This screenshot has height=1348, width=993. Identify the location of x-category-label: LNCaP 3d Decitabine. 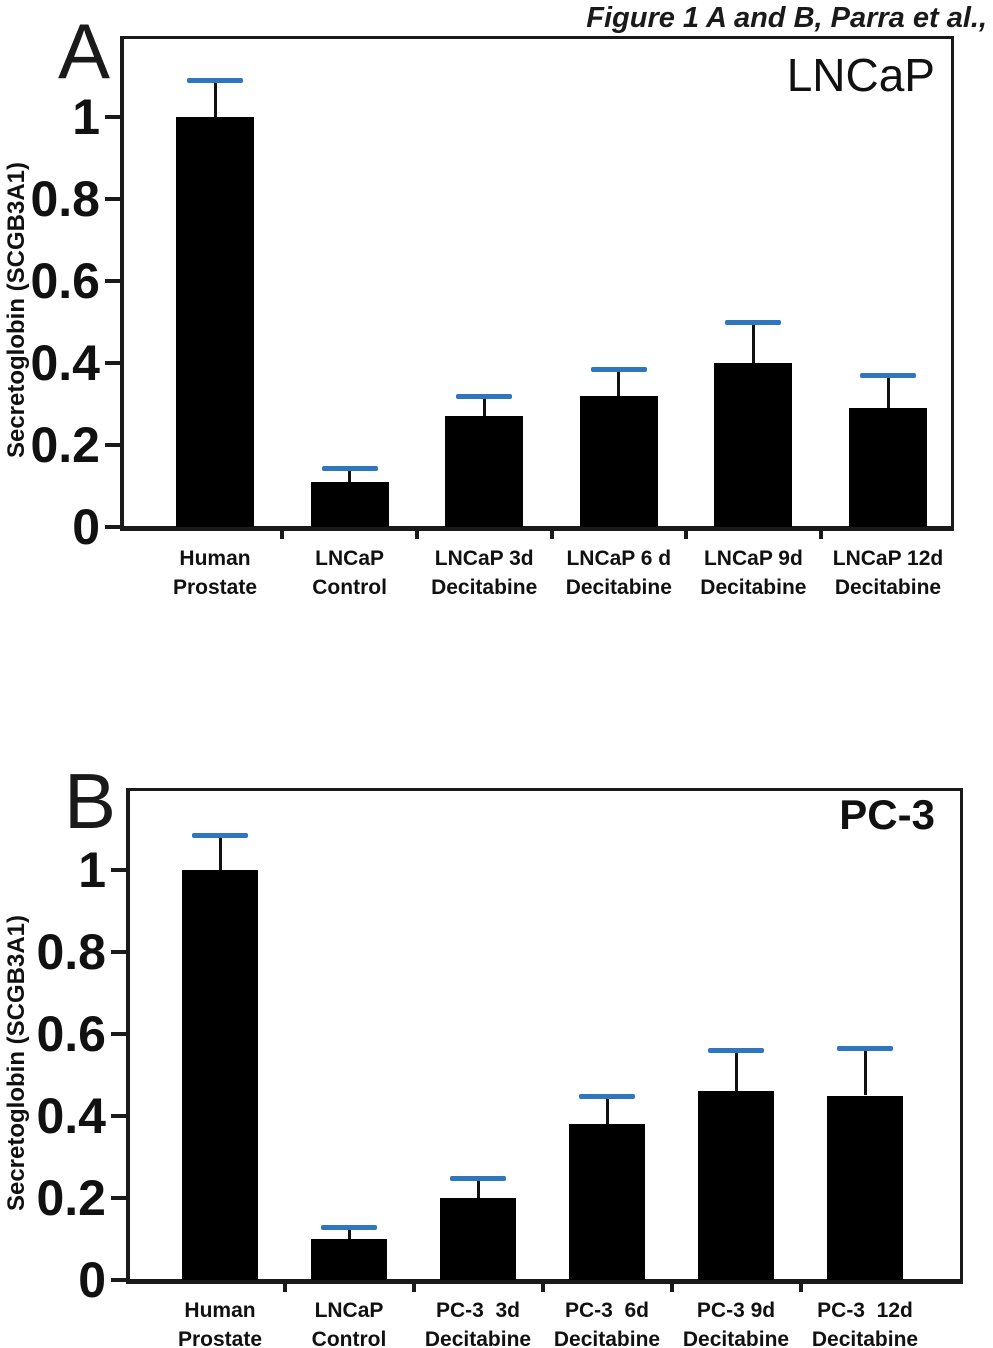
(484, 573).